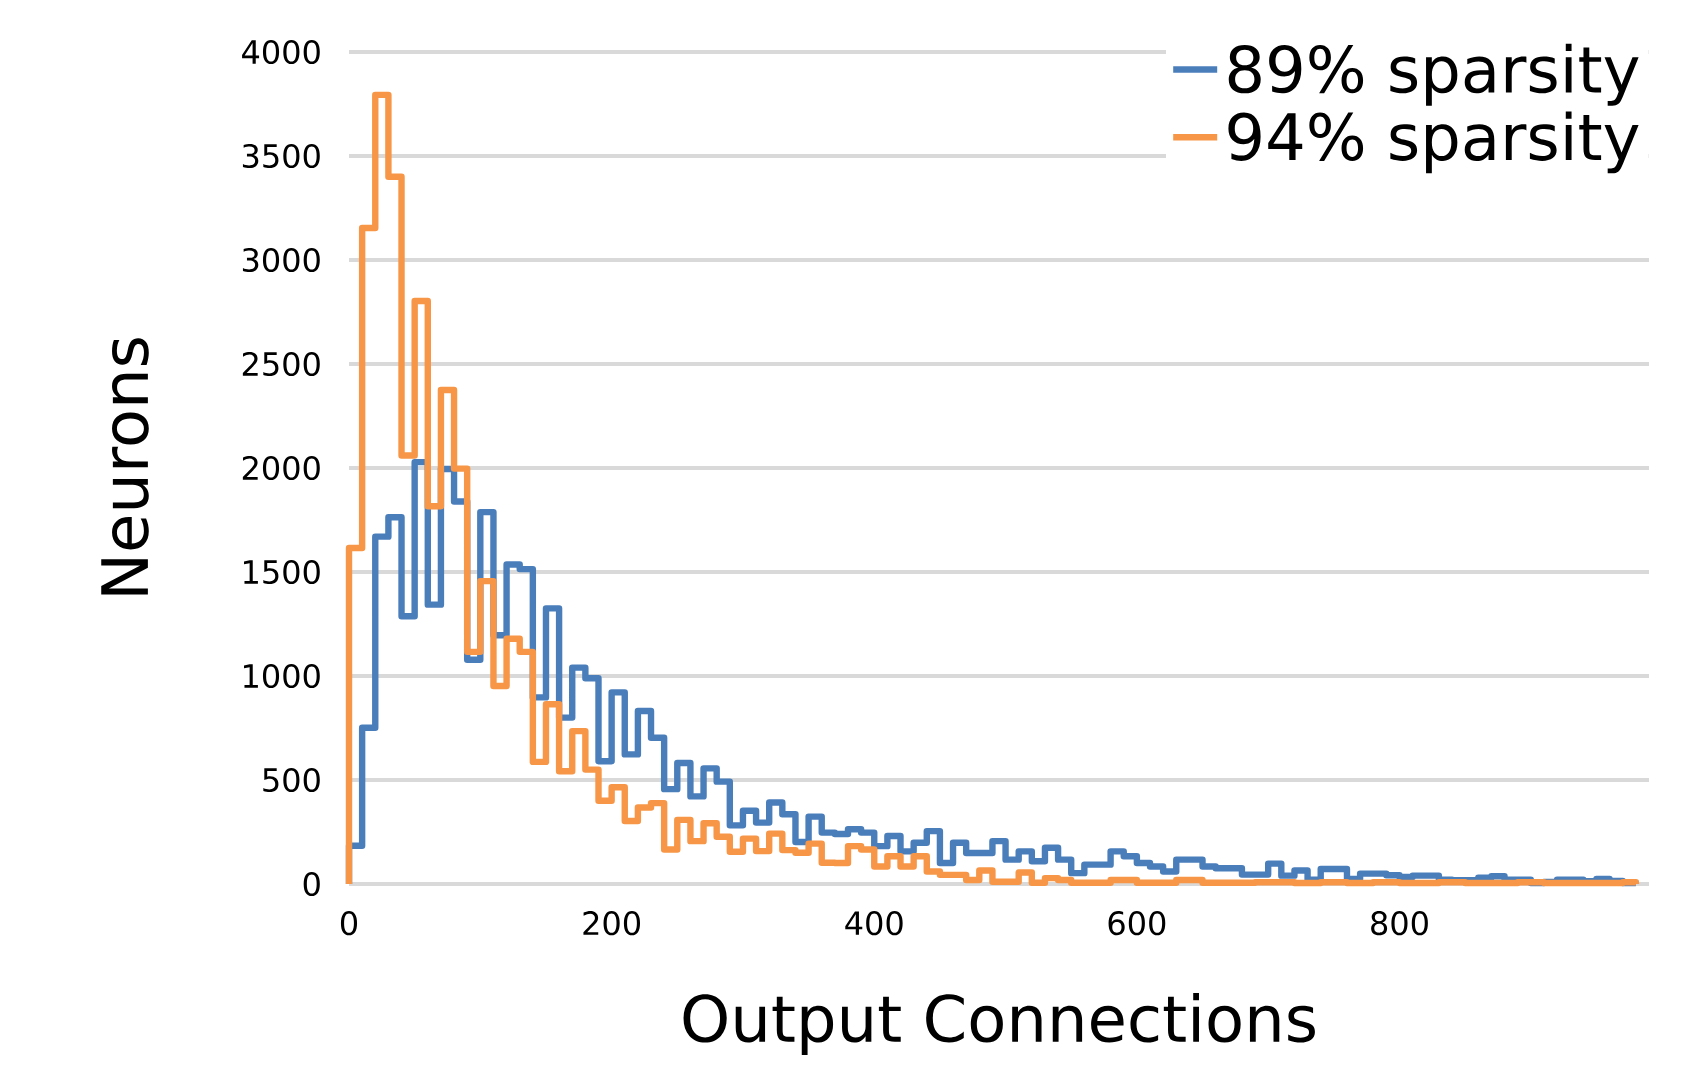 The height and width of the screenshot is (1065, 1708). Describe the element at coordinates (291, 780) in the screenshot. I see `y-tick-label: 500` at that location.